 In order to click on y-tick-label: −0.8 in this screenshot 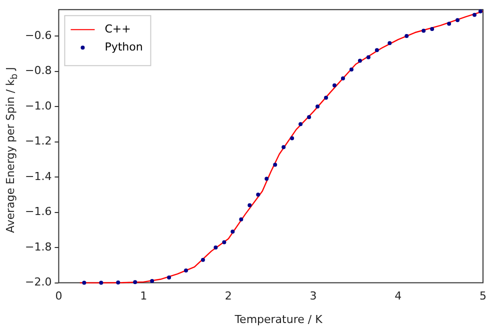, I will do `click(38, 71)`.